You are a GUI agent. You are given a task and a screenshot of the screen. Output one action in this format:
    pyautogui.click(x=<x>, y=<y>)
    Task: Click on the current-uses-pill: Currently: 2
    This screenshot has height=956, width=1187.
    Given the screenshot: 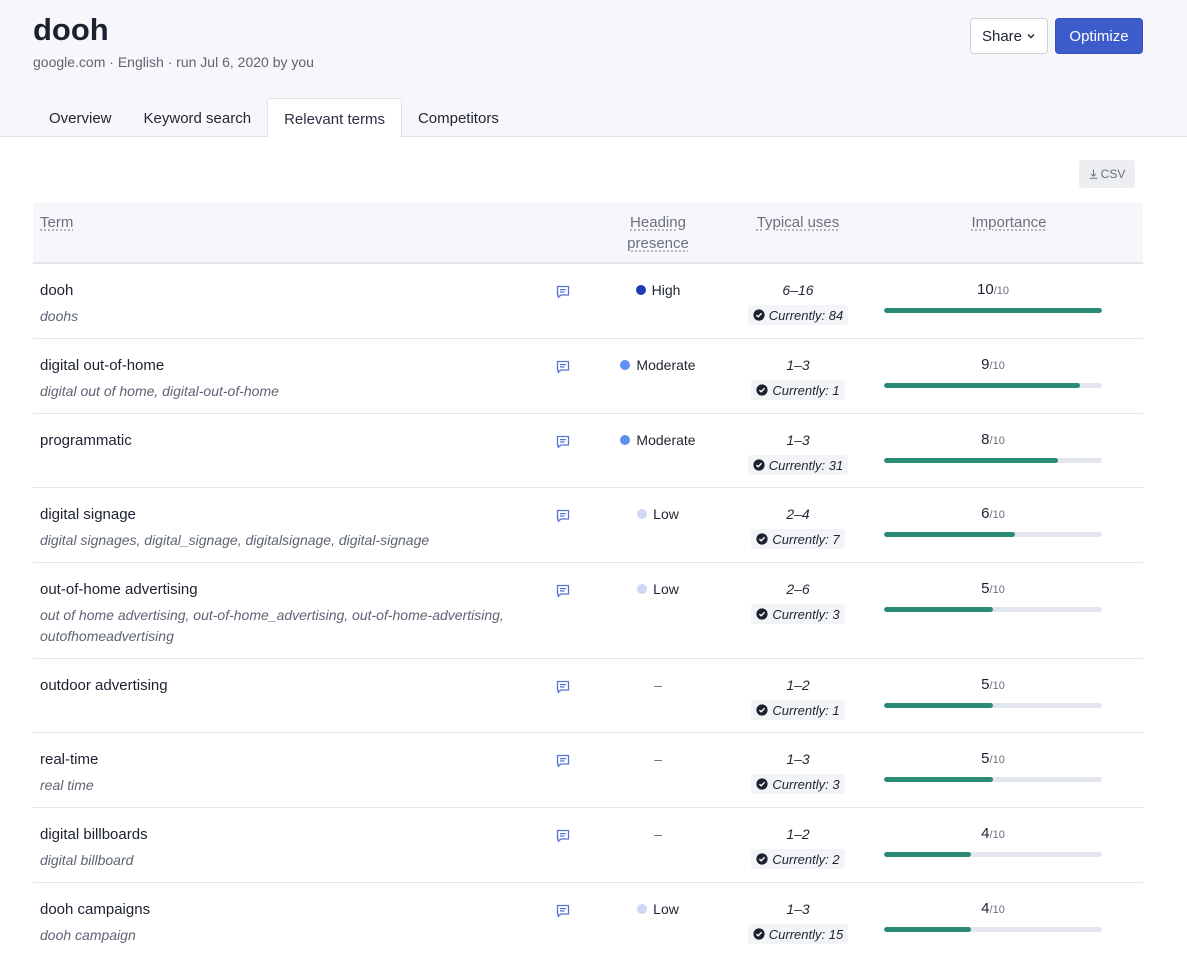 What is the action you would take?
    pyautogui.click(x=798, y=859)
    